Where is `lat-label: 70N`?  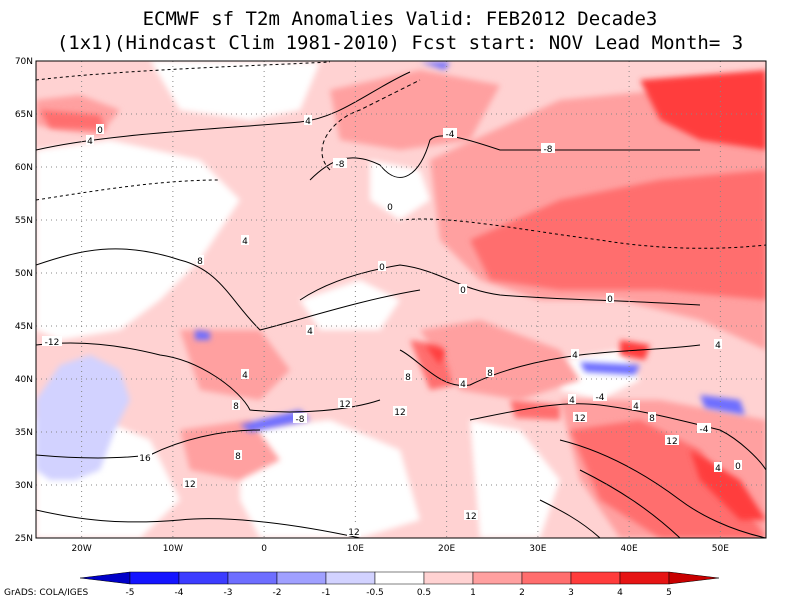
lat-label: 70N is located at coordinates (24, 62).